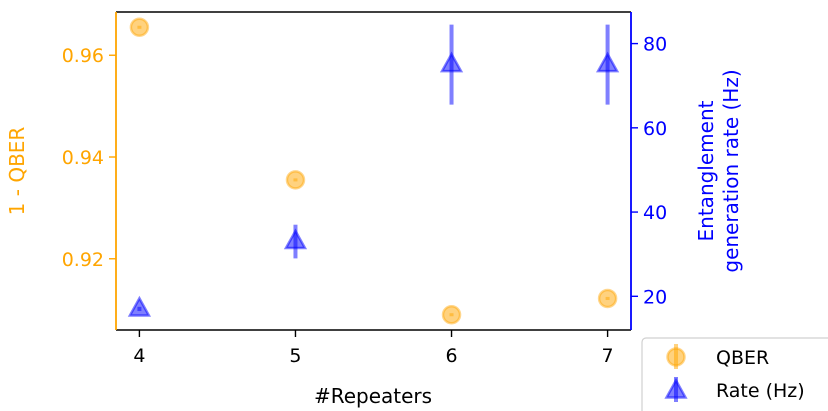 The width and height of the screenshot is (828, 411). What do you see at coordinates (655, 129) in the screenshot?
I see `right-tick-label: 60` at bounding box center [655, 129].